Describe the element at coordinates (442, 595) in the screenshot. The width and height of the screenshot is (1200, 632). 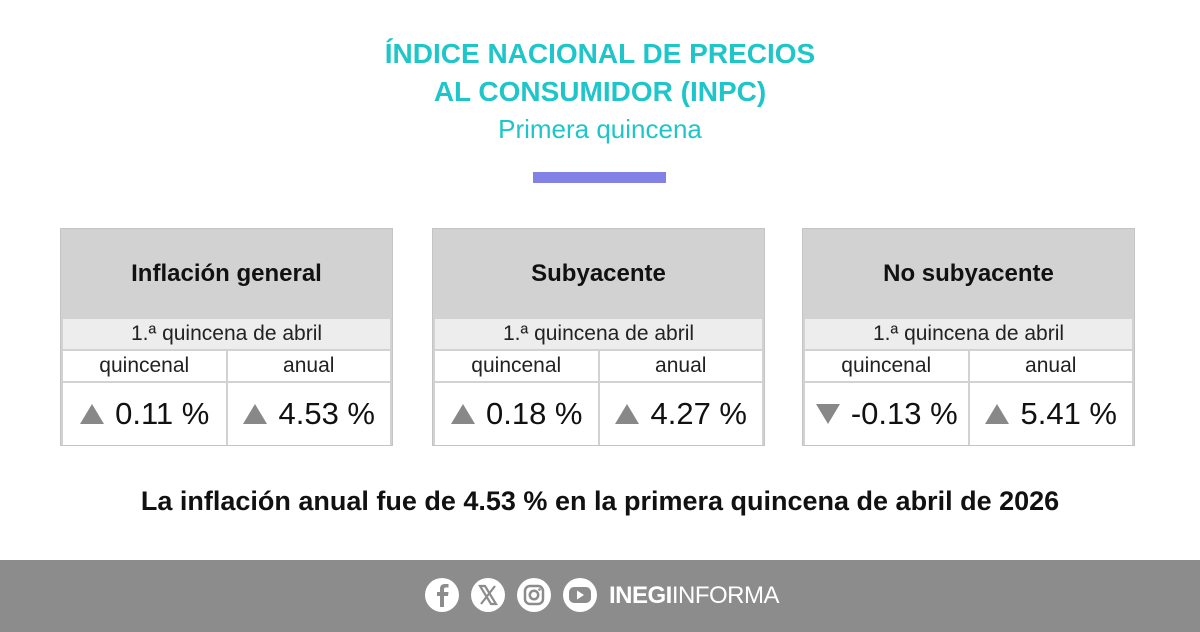
I see `facebook-icon` at that location.